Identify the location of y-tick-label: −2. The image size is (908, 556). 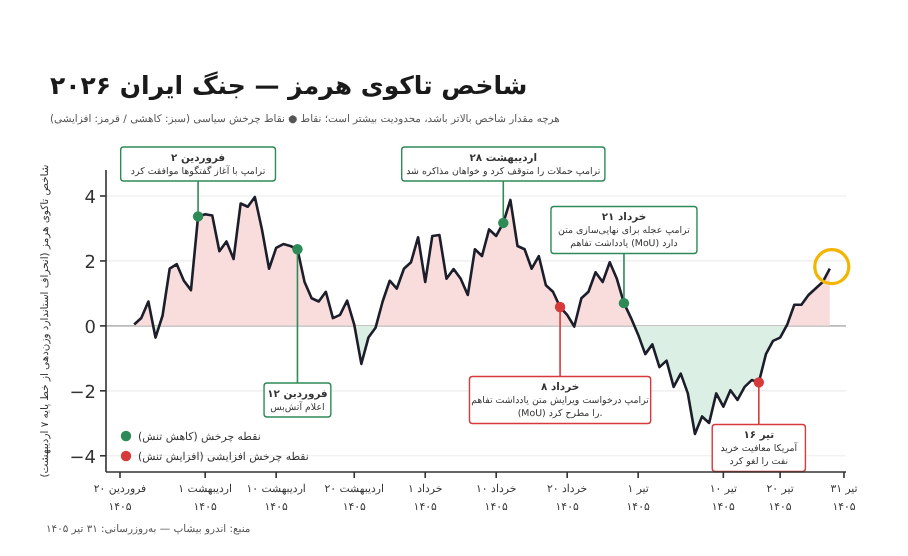
(82, 393).